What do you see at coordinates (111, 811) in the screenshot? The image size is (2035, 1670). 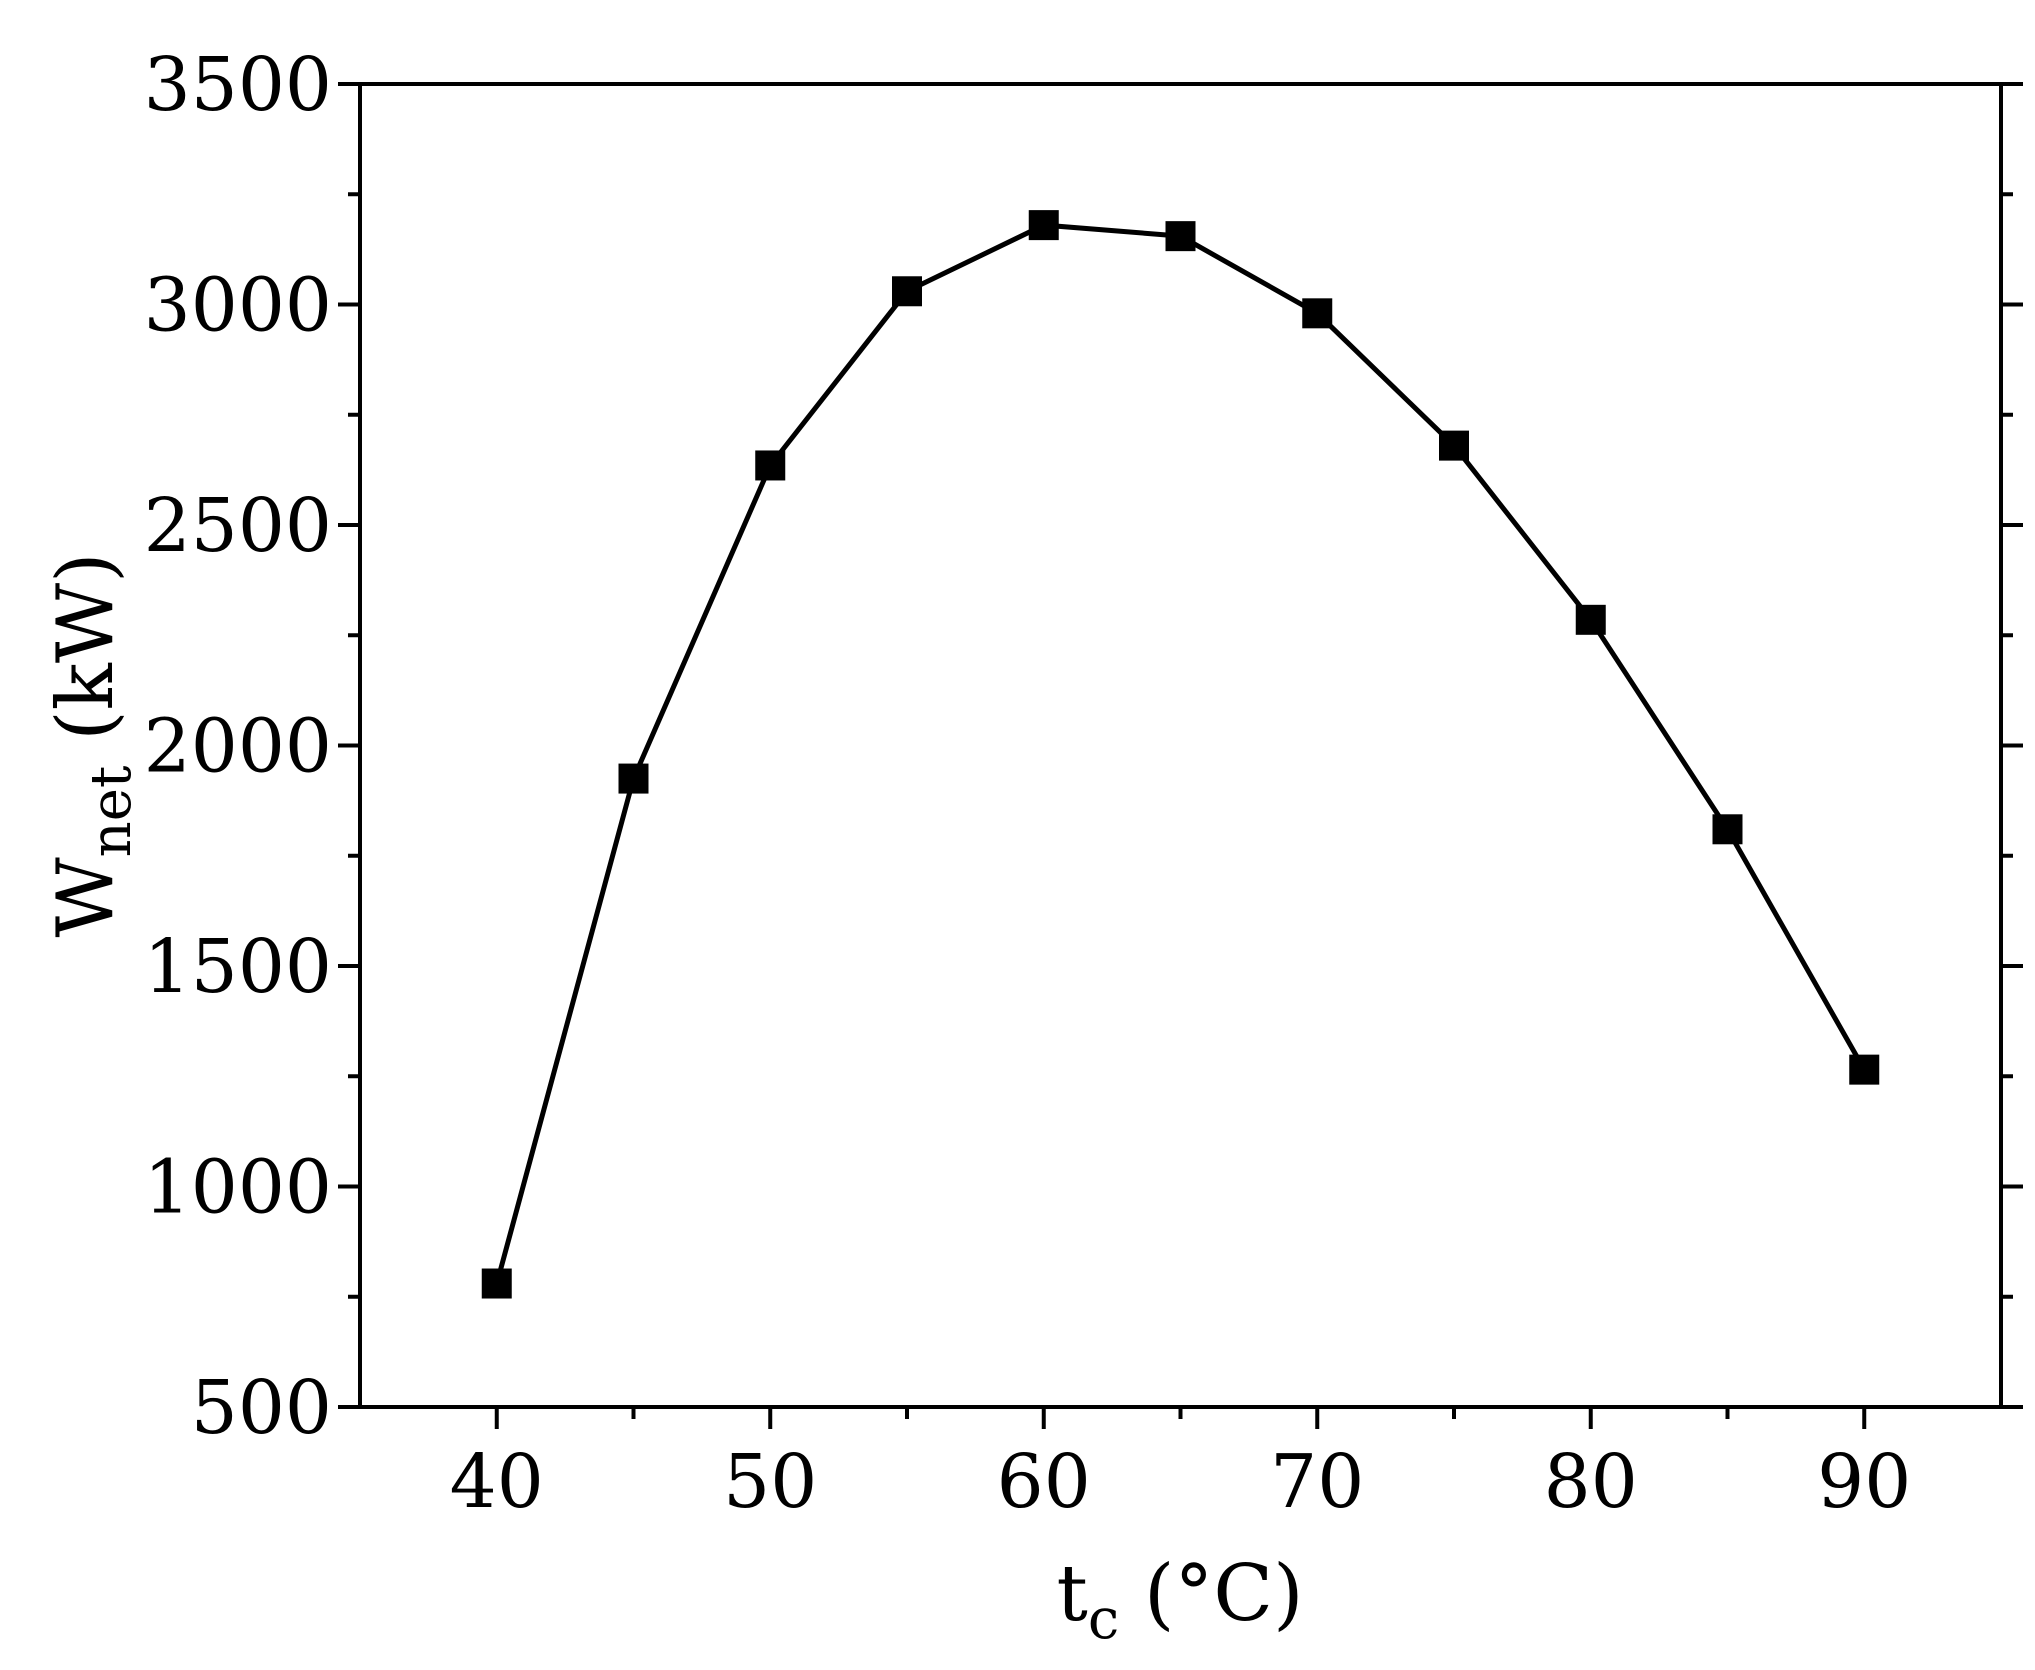 I see `y-axis-title-sub: net` at bounding box center [111, 811].